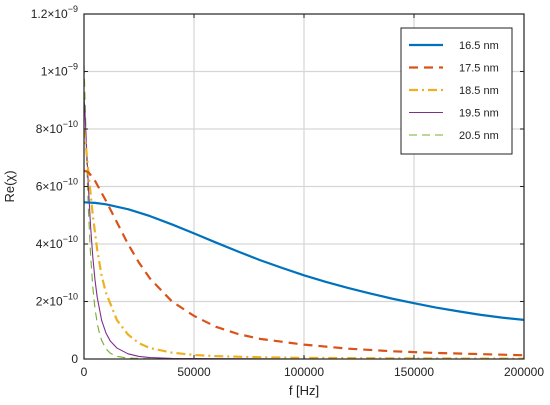  What do you see at coordinates (9, 186) in the screenshot?
I see `y-axis-title: Re(χ)` at bounding box center [9, 186].